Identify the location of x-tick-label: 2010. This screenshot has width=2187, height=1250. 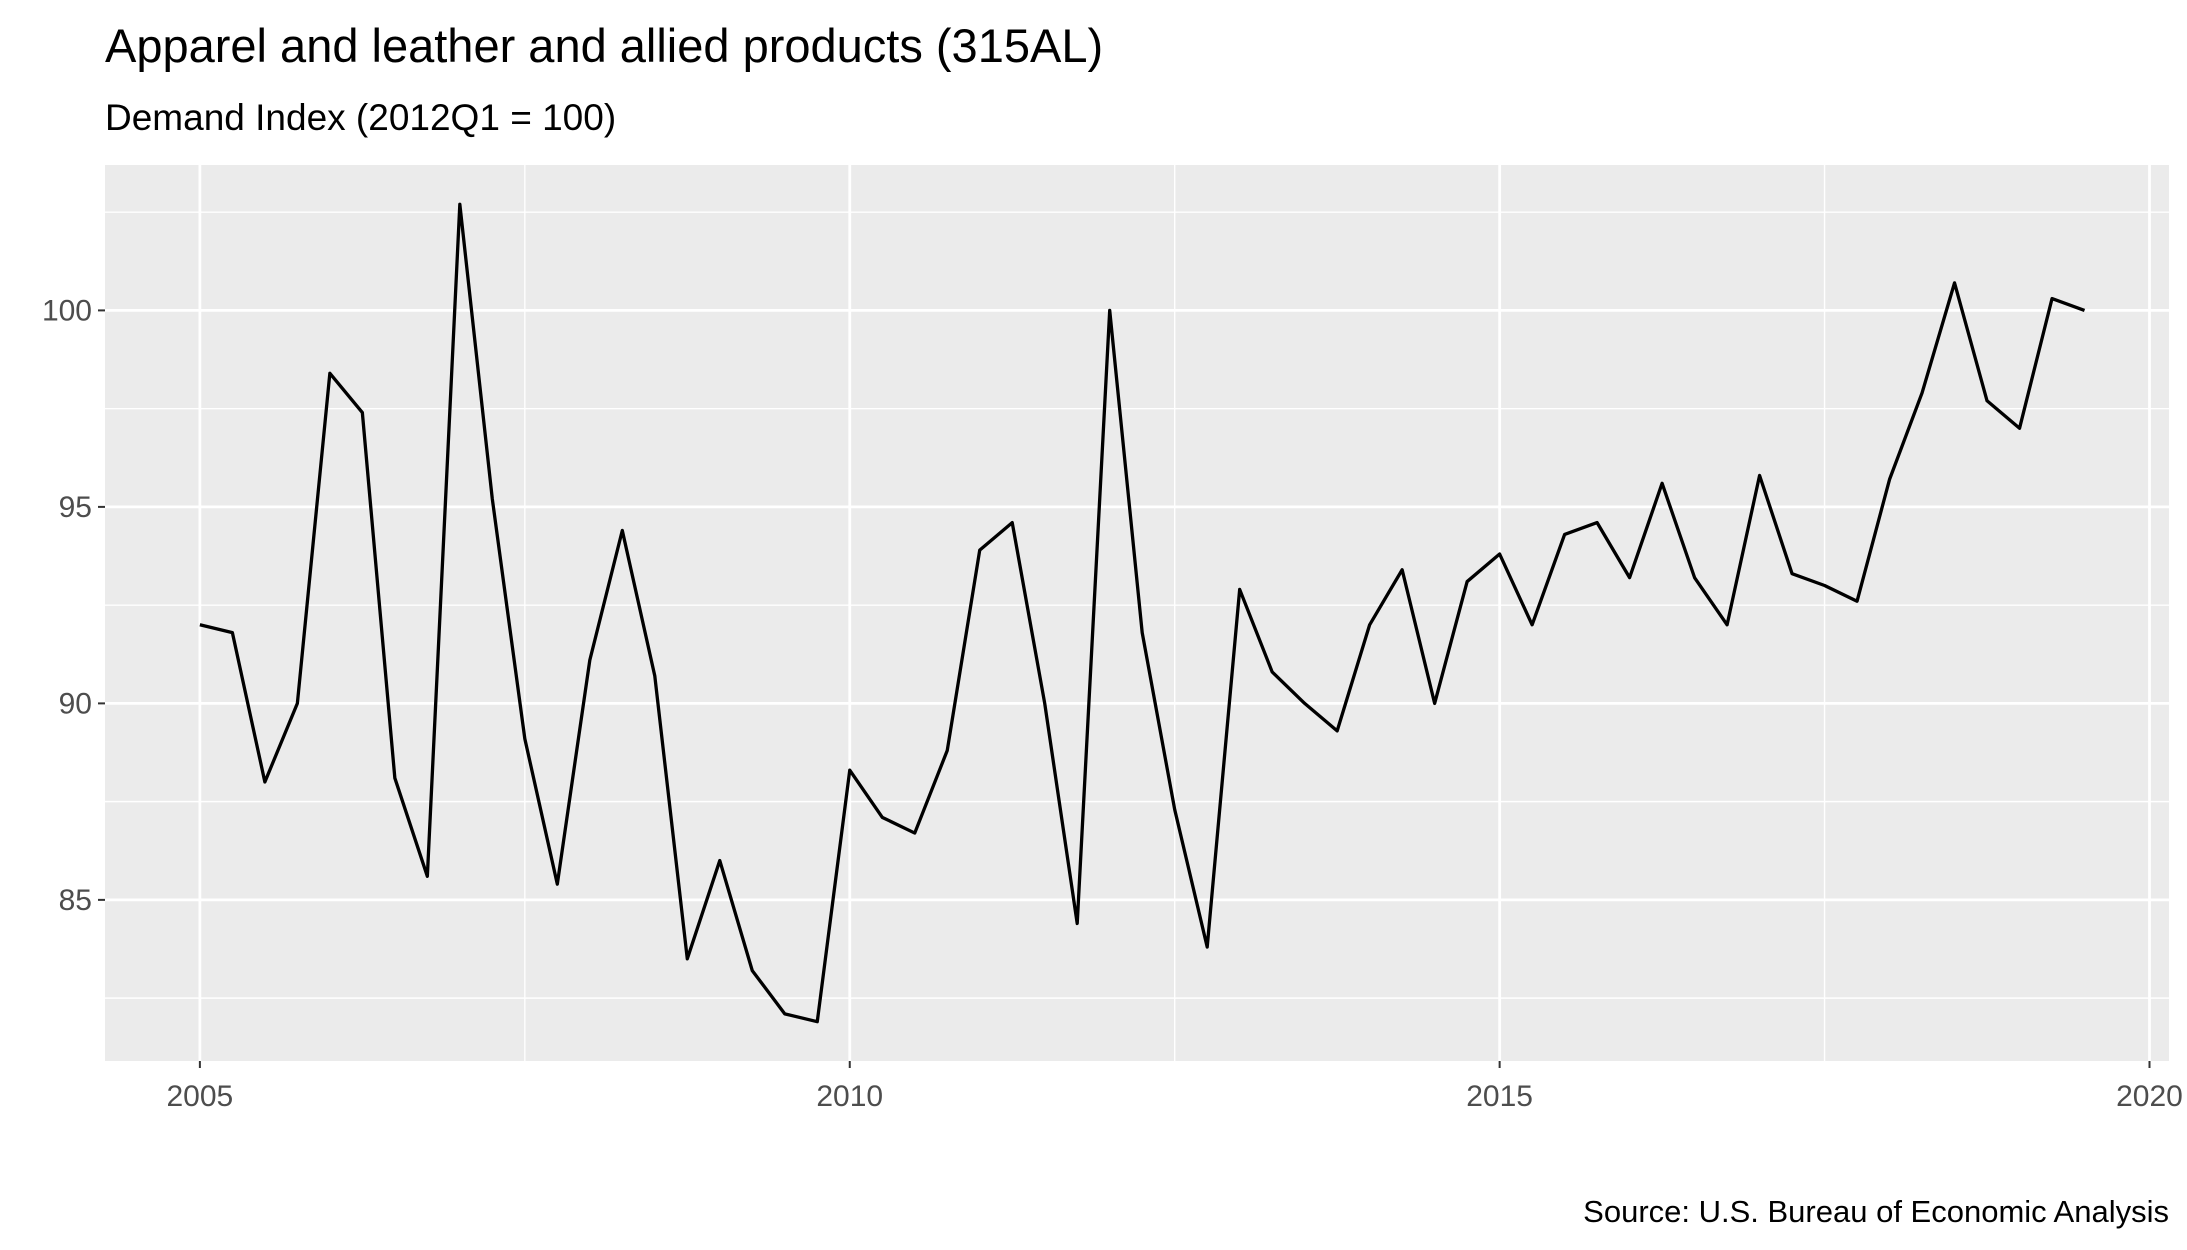
(849, 1096).